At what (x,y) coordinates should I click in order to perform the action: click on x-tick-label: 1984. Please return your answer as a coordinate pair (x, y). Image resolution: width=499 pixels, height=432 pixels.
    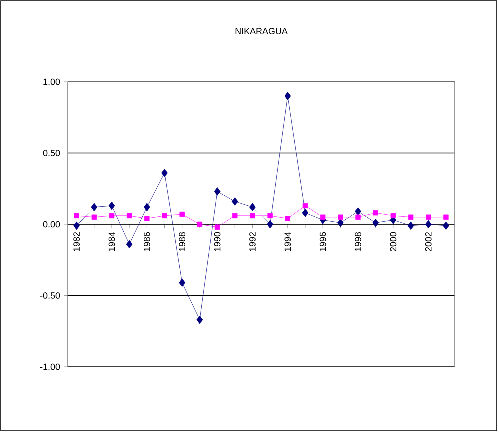
    Looking at the image, I should click on (112, 242).